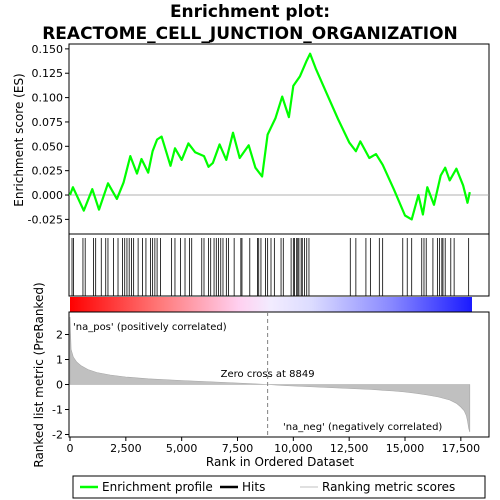 The image size is (500, 500). Describe the element at coordinates (271, 304) in the screenshot. I see `rank-color-strip` at that location.